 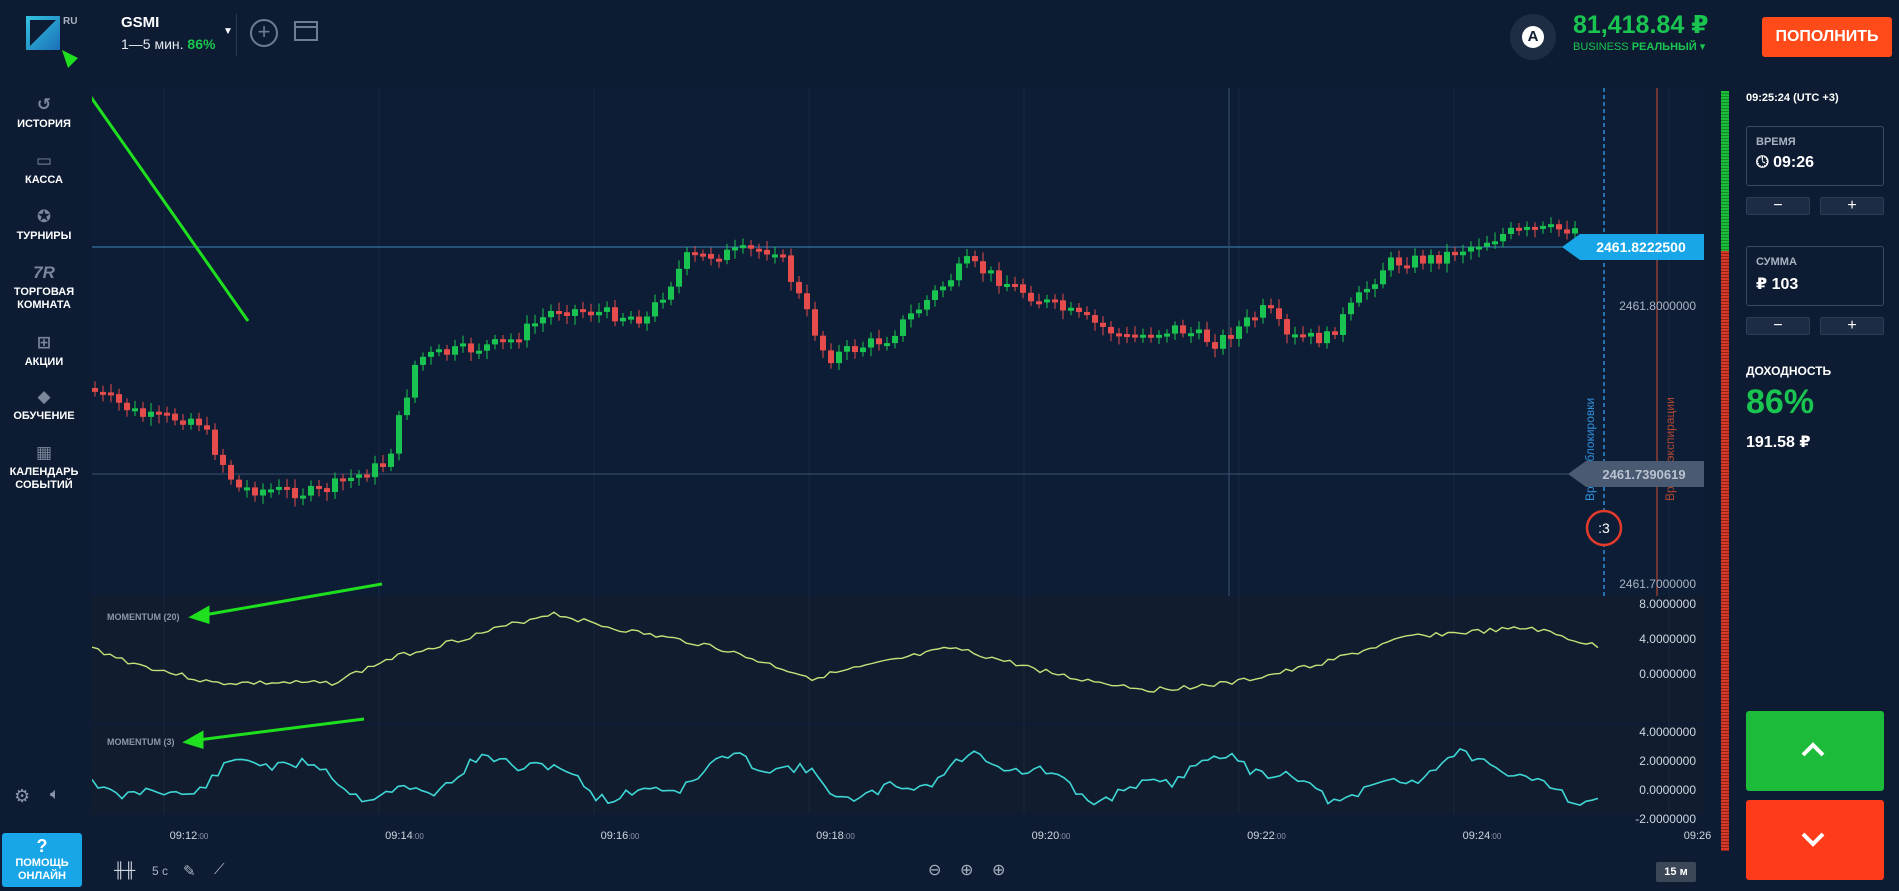 I want to click on settings-gear-icon: ⚙, so click(x=22, y=796).